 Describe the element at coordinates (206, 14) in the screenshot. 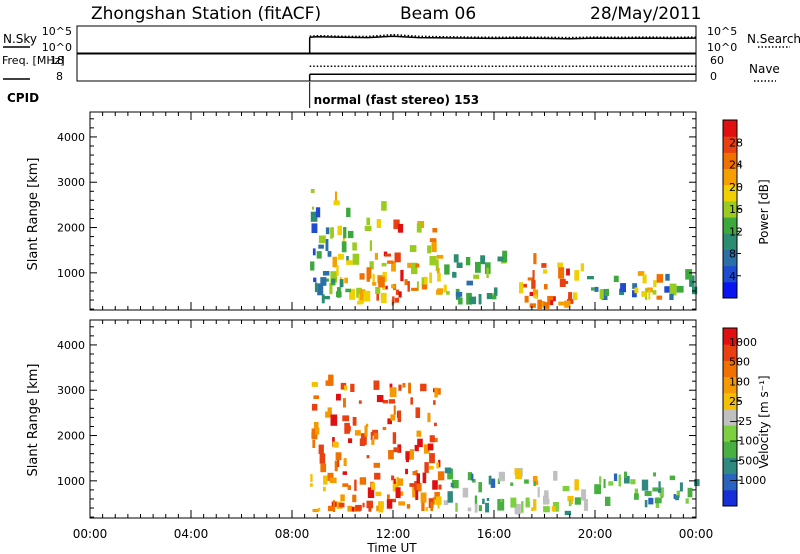

I see `station-title: Zhongshan Station (fitACF)` at that location.